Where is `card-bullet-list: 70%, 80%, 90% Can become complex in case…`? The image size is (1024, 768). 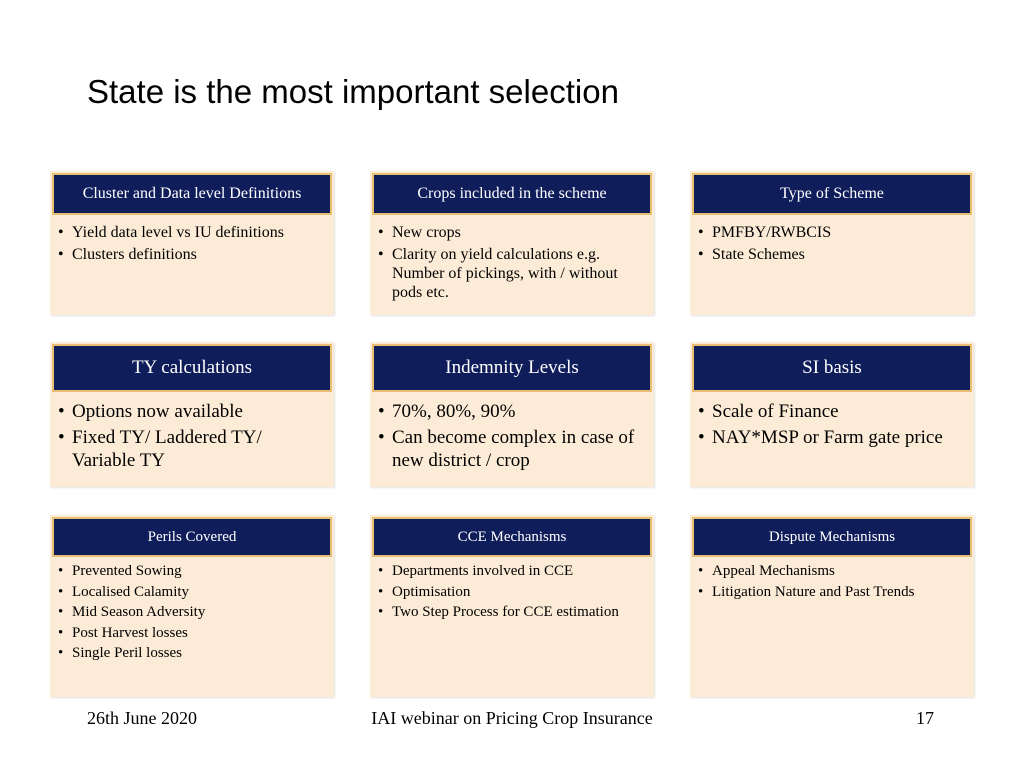 card-bullet-list: 70%, 80%, 90% Can become complex in case… is located at coordinates (513, 437).